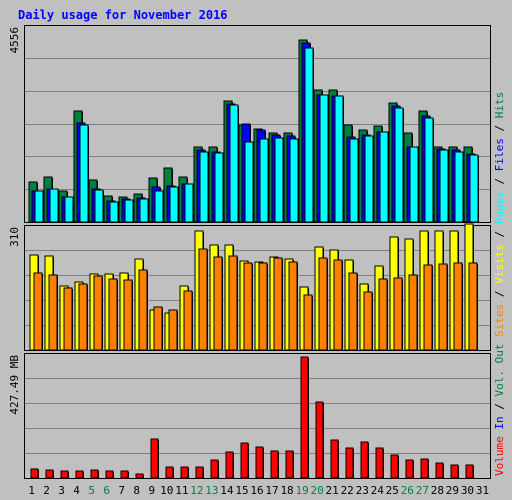 The width and height of the screenshot is (512, 500). I want to click on max-label: 427.49 MB, so click(14, 385).